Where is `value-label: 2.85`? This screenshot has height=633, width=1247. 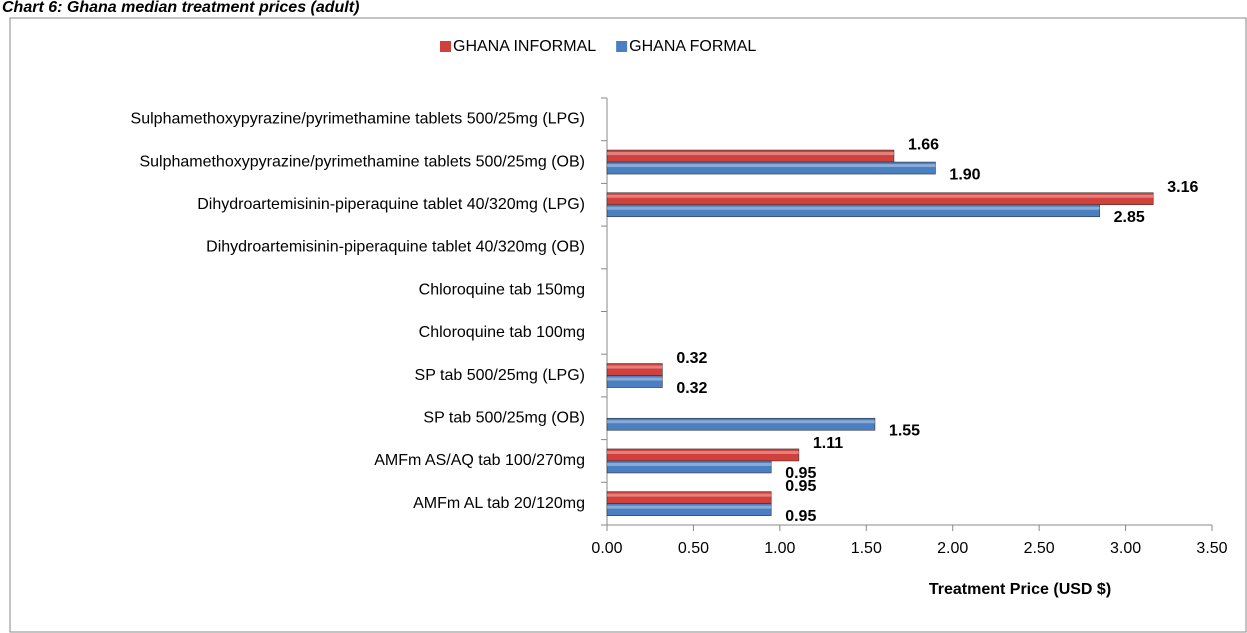 value-label: 2.85 is located at coordinates (1129, 217).